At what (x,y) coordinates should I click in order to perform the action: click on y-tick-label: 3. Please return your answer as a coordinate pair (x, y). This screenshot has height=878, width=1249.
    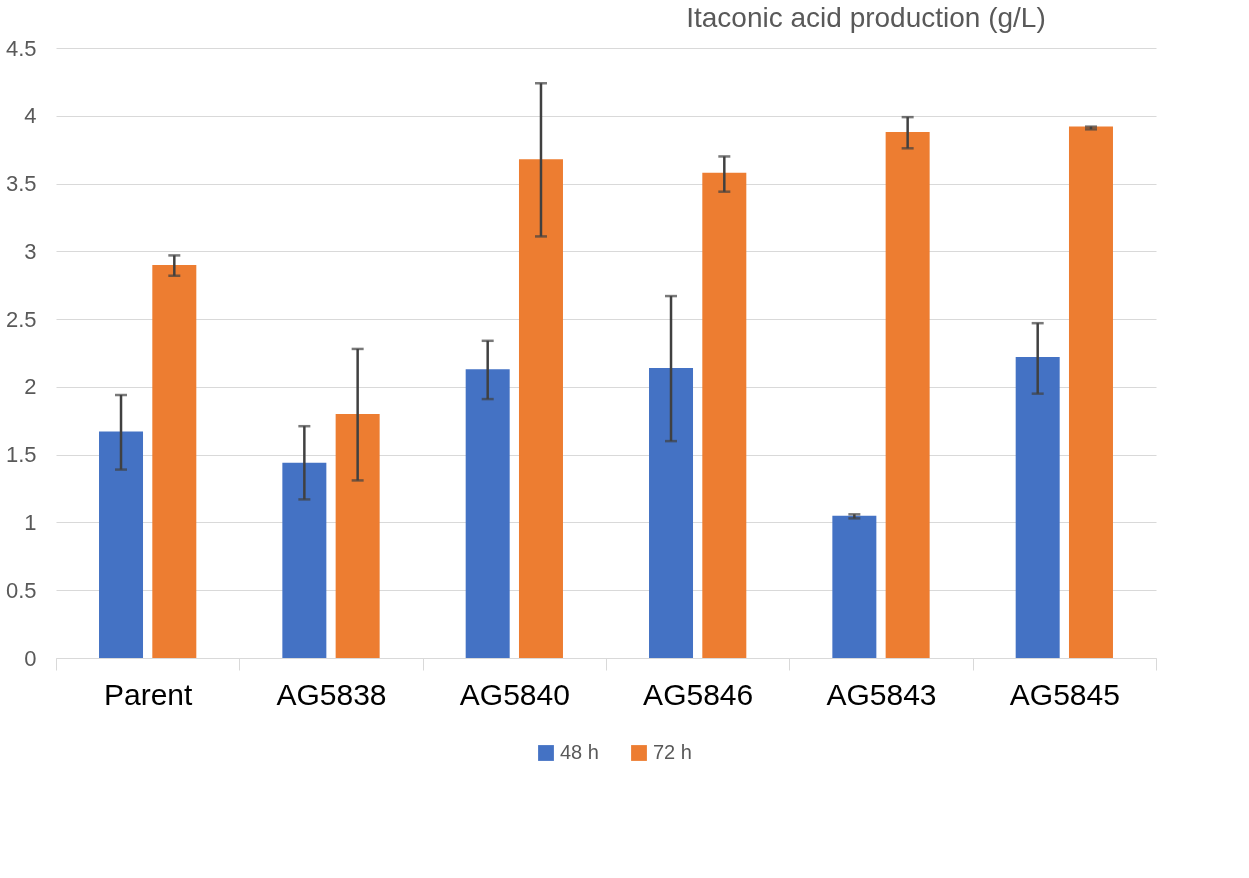
    Looking at the image, I should click on (30, 251).